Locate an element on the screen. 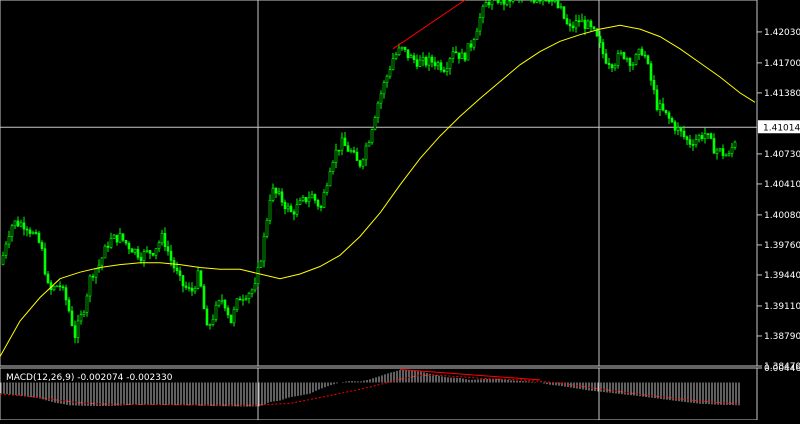  price-tick-label: 1.40730 is located at coordinates (782, 155).